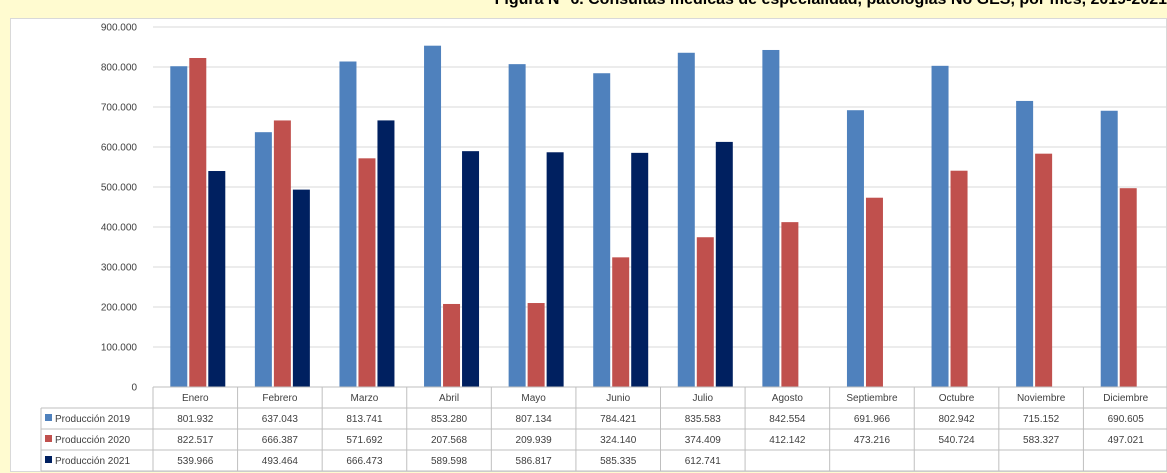 Image resolution: width=1167 pixels, height=473 pixels. What do you see at coordinates (534, 440) in the screenshot?
I see `data-label: 209.939` at bounding box center [534, 440].